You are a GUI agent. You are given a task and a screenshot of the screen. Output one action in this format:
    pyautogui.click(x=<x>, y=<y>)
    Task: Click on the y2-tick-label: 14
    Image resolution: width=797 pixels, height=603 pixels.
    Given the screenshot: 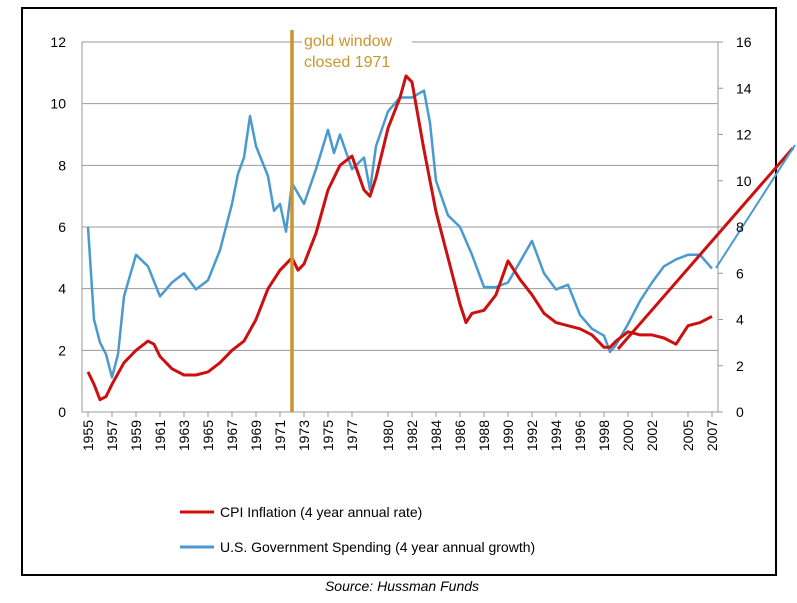 What is the action you would take?
    pyautogui.click(x=744, y=88)
    